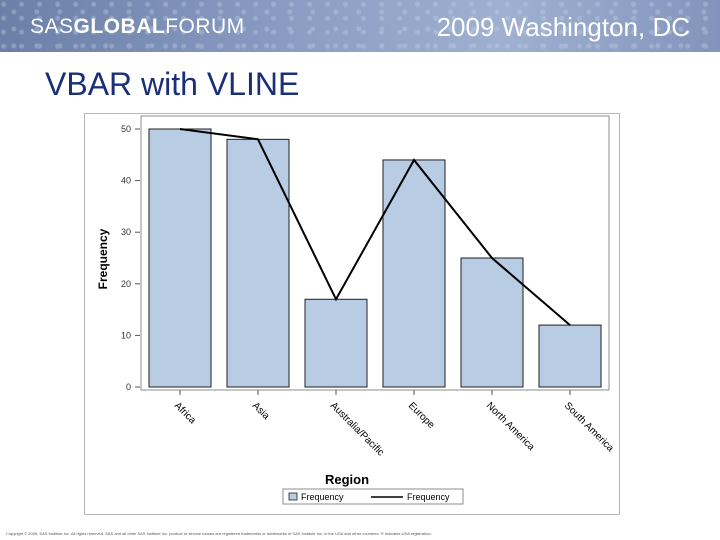 The width and height of the screenshot is (720, 540). What do you see at coordinates (421, 415) in the screenshot?
I see `x-tick-label: Europe` at bounding box center [421, 415].